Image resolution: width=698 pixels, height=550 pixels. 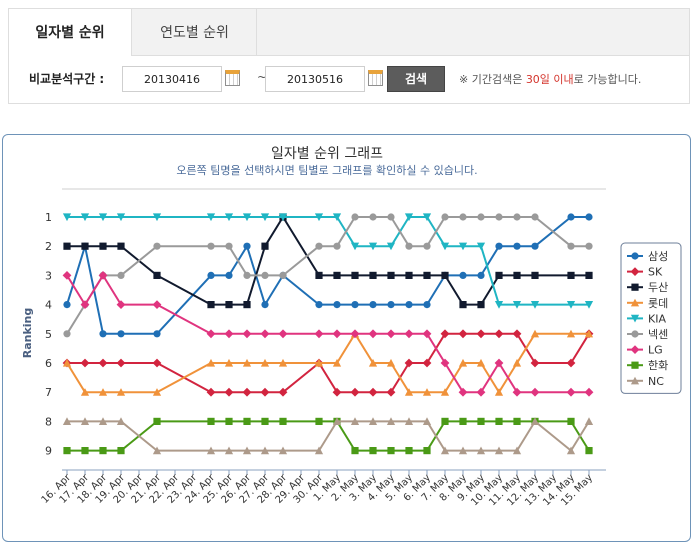 I want to click on legend-entry: 삼성, so click(x=658, y=256).